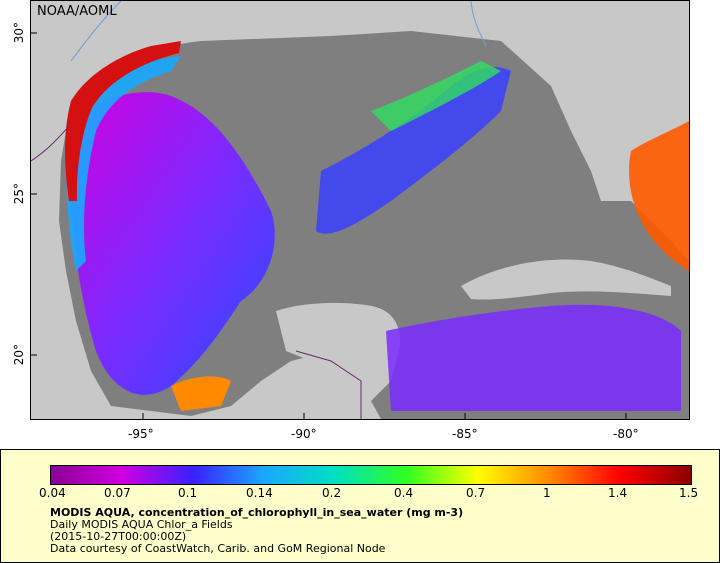  Describe the element at coordinates (19, 33) in the screenshot. I see `lat-label-30: 30°` at that location.